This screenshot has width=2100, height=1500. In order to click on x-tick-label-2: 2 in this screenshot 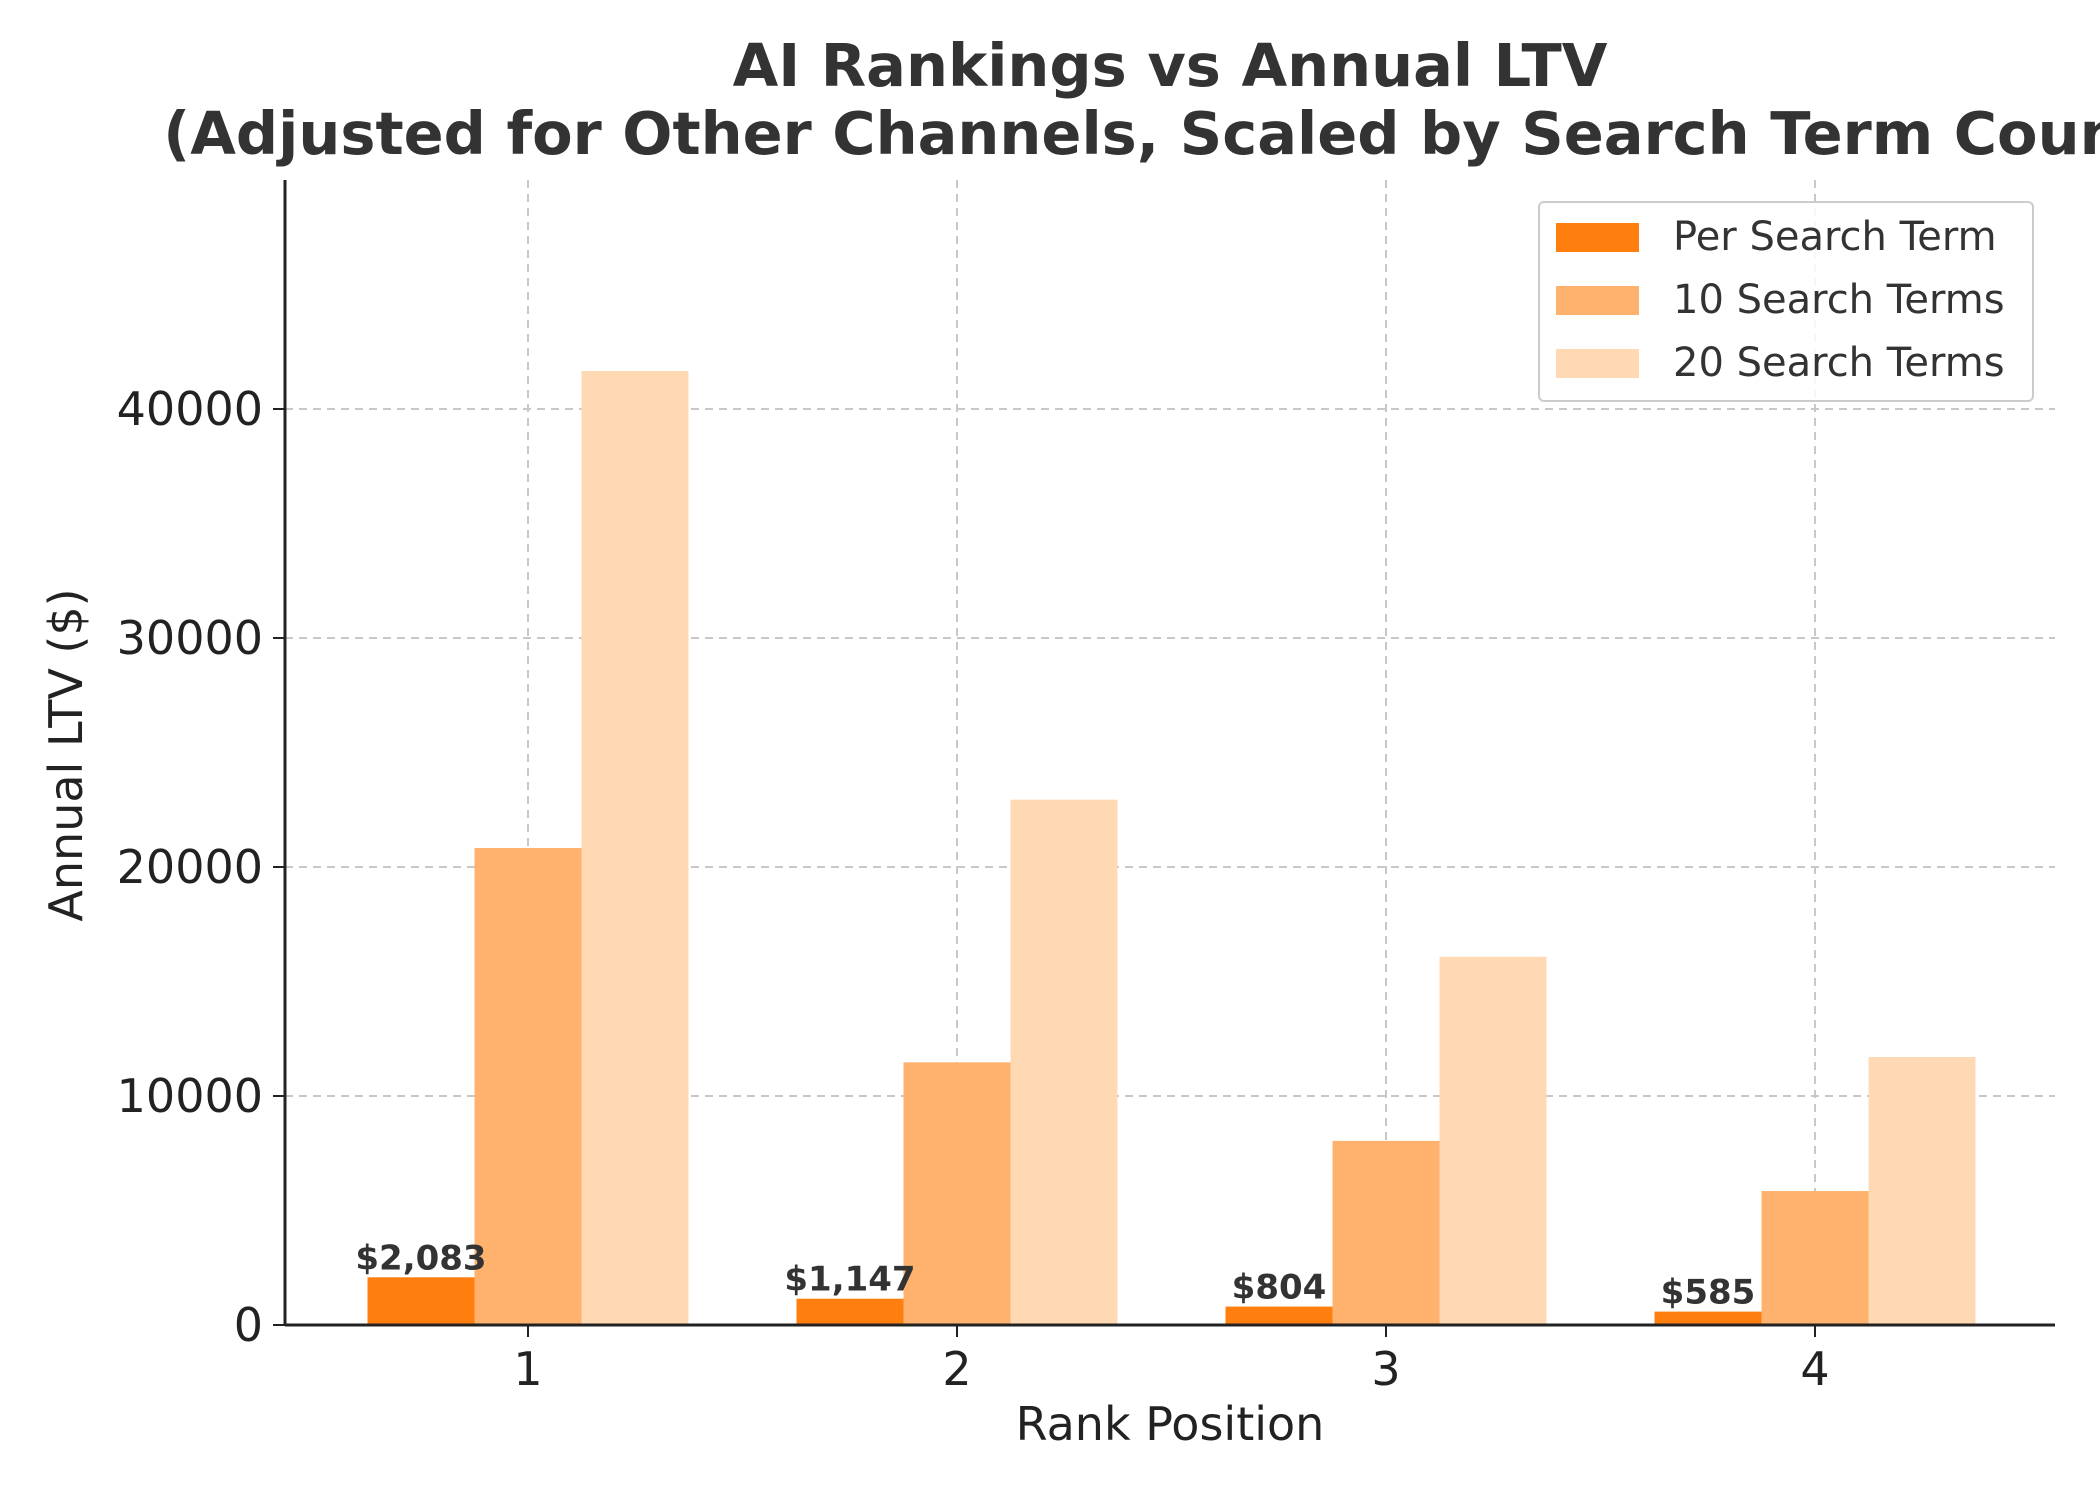, I will do `click(956, 1369)`.